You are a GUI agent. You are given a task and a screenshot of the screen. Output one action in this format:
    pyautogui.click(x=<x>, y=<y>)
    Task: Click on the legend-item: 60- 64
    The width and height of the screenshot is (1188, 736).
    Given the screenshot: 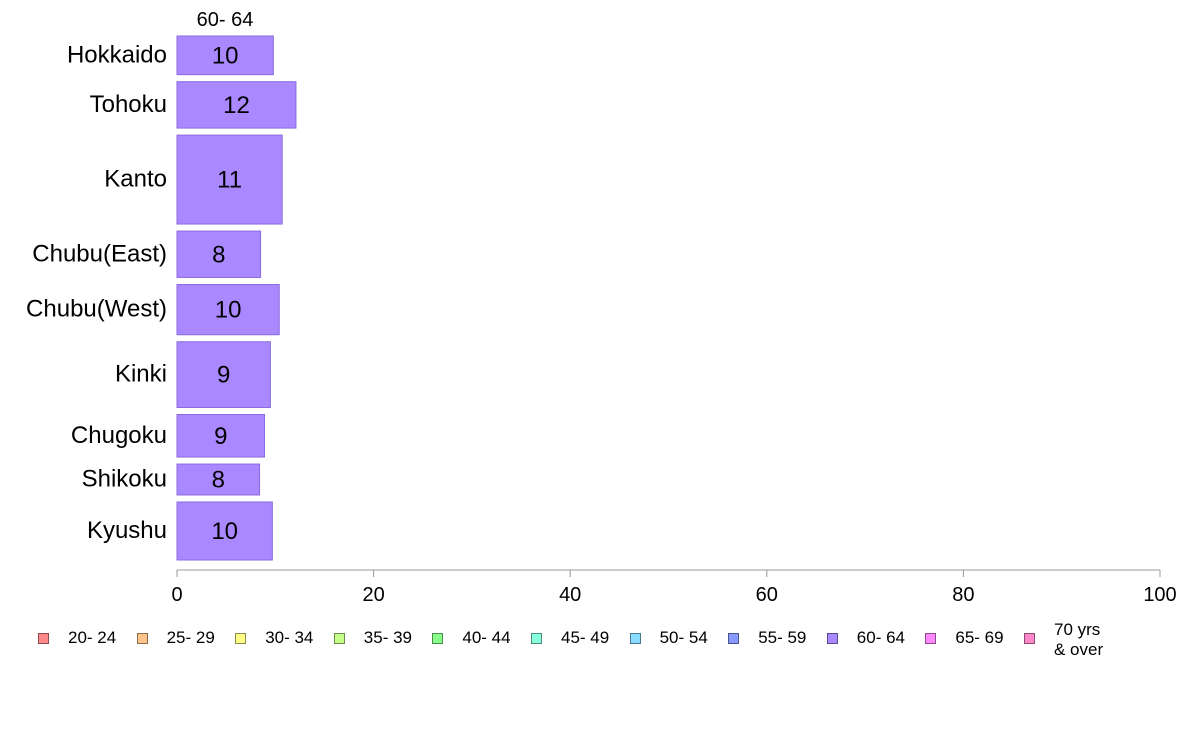 What is the action you would take?
    pyautogui.click(x=865, y=635)
    